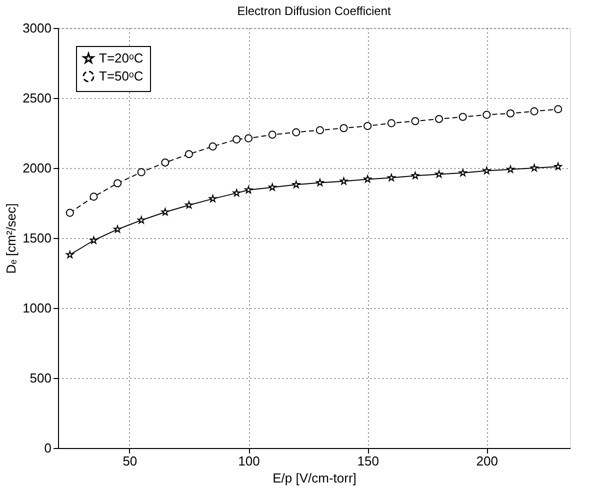 The height and width of the screenshot is (496, 607). What do you see at coordinates (37, 238) in the screenshot?
I see `y-tick-label: 1500` at bounding box center [37, 238].